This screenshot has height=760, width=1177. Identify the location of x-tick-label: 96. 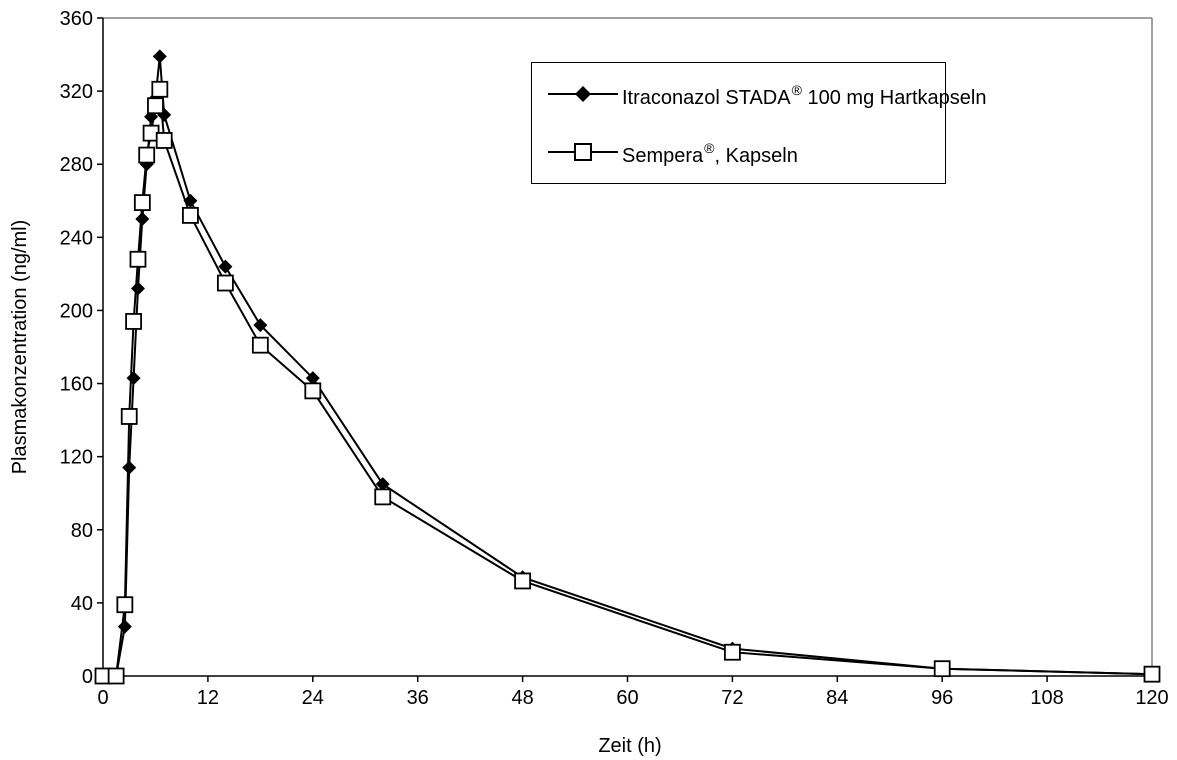
(942, 698).